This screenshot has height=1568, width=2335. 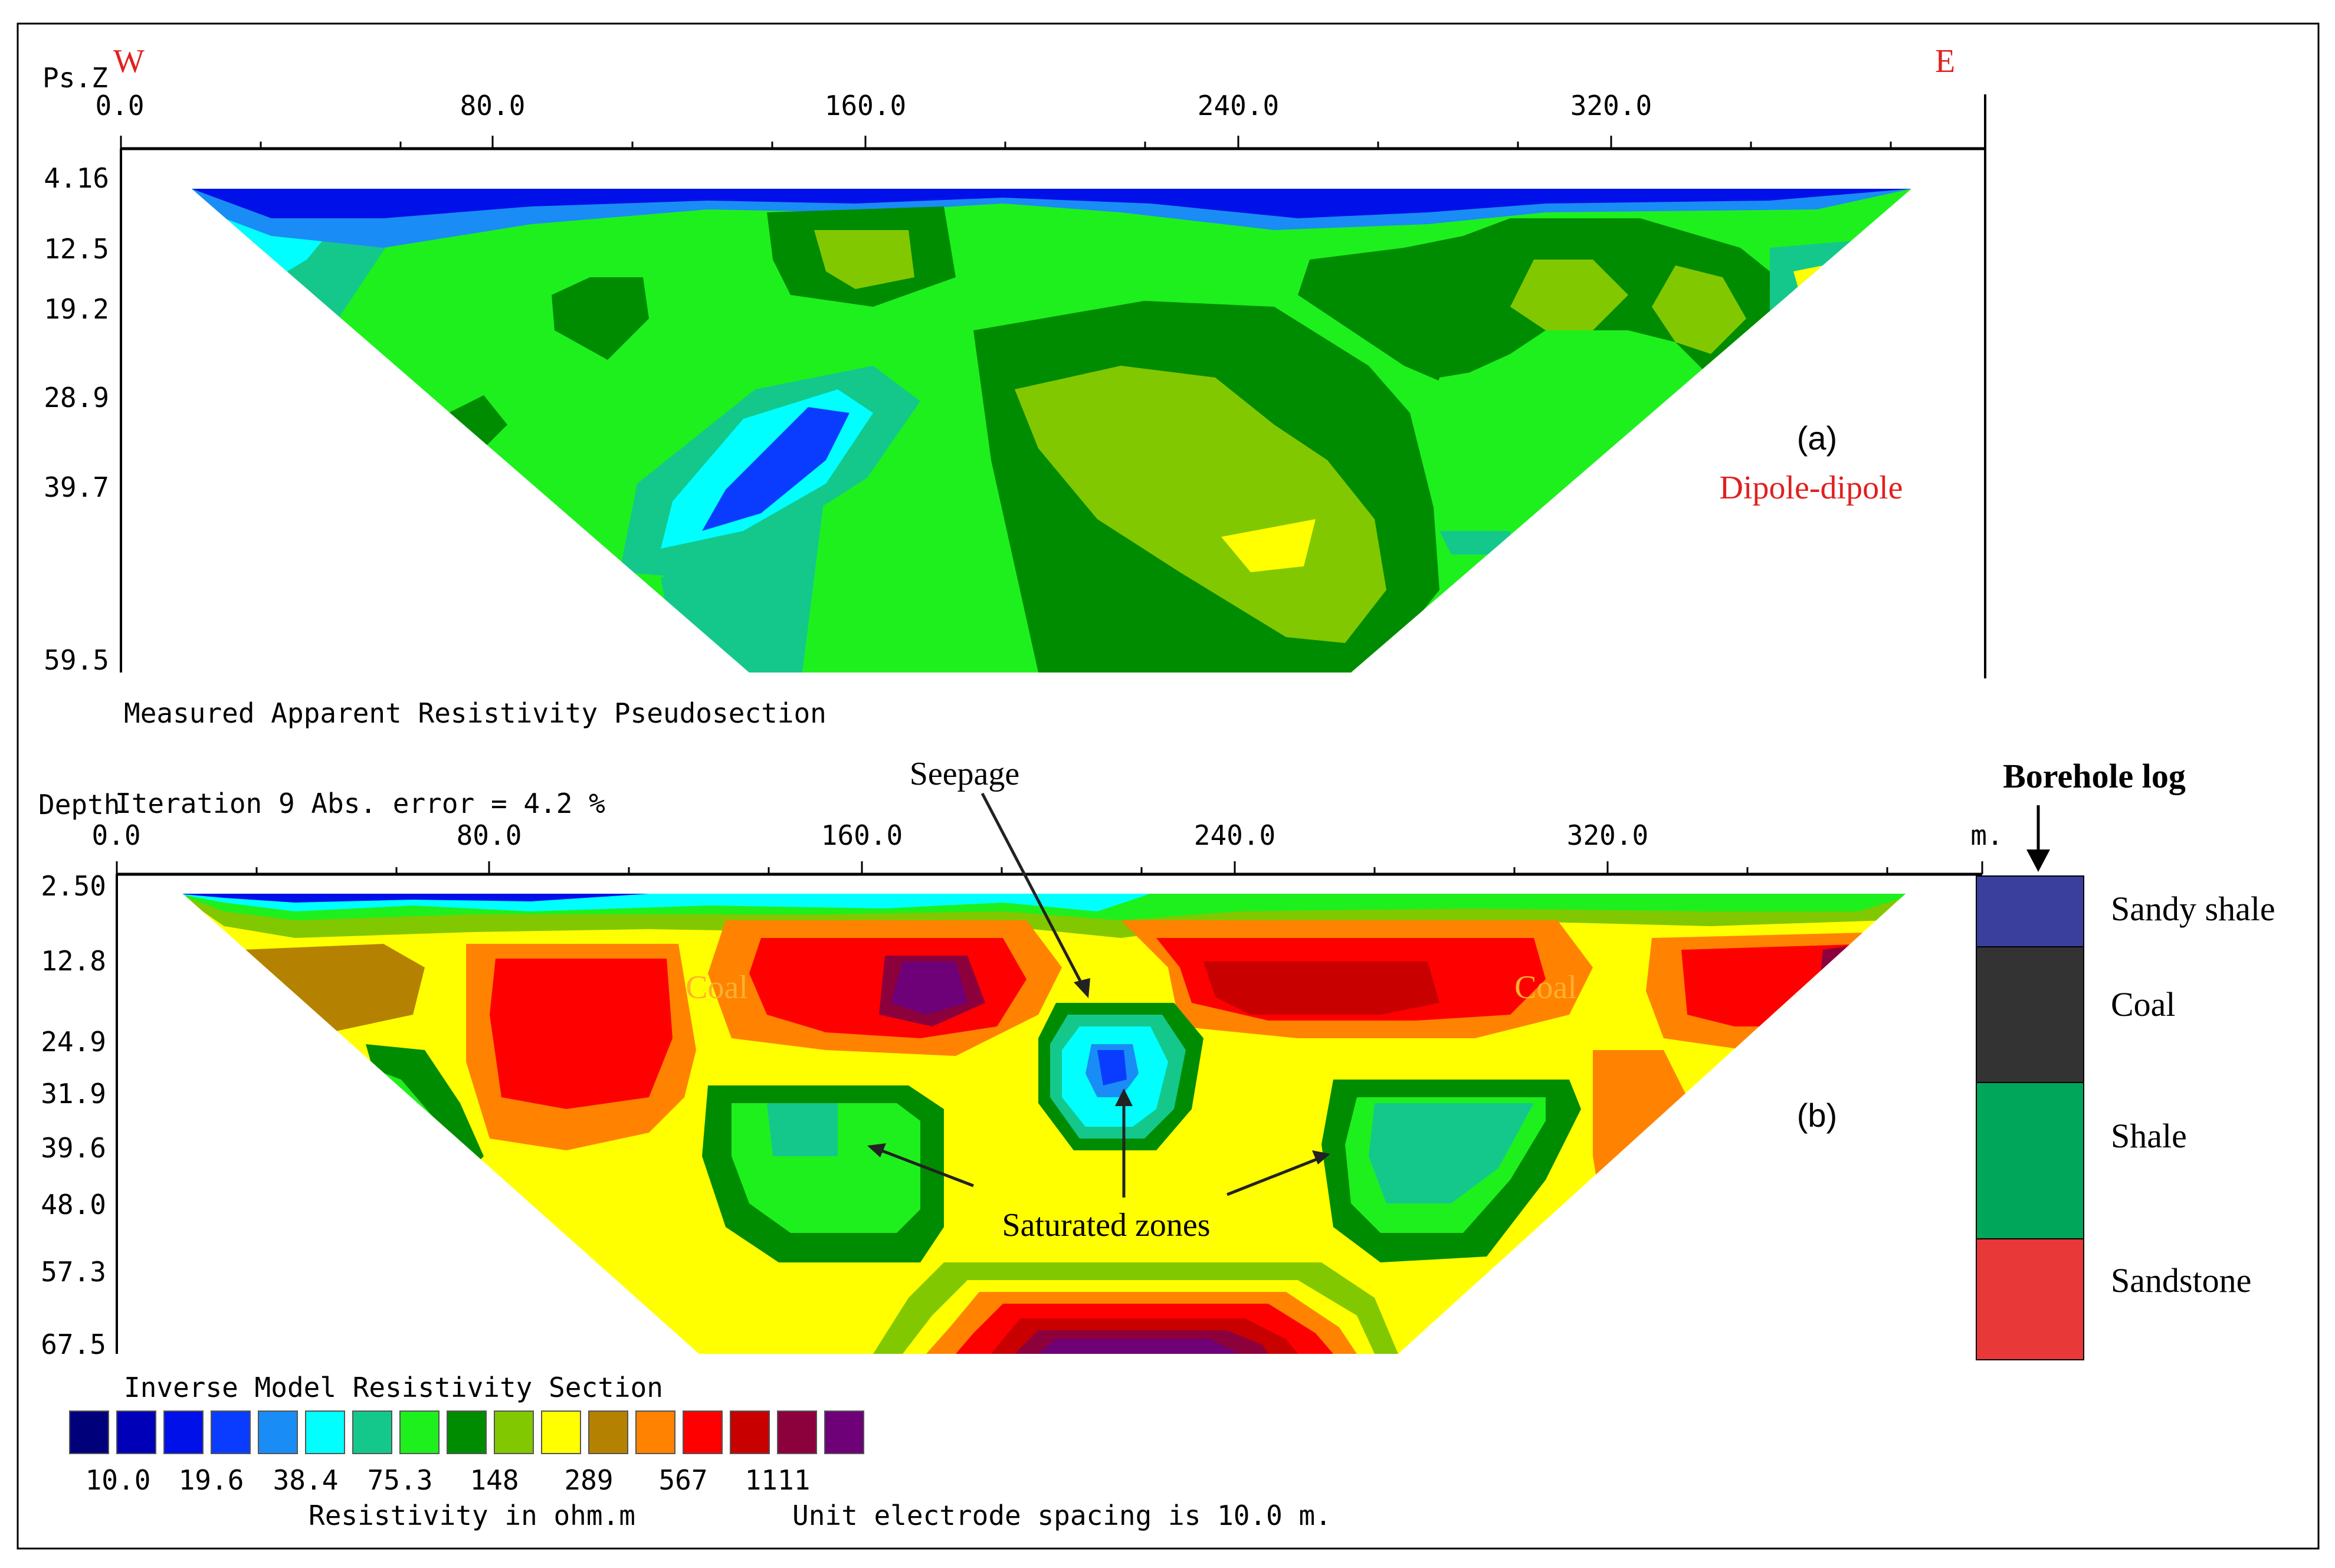 What do you see at coordinates (1986, 835) in the screenshot?
I see `x-unit-label: m.` at bounding box center [1986, 835].